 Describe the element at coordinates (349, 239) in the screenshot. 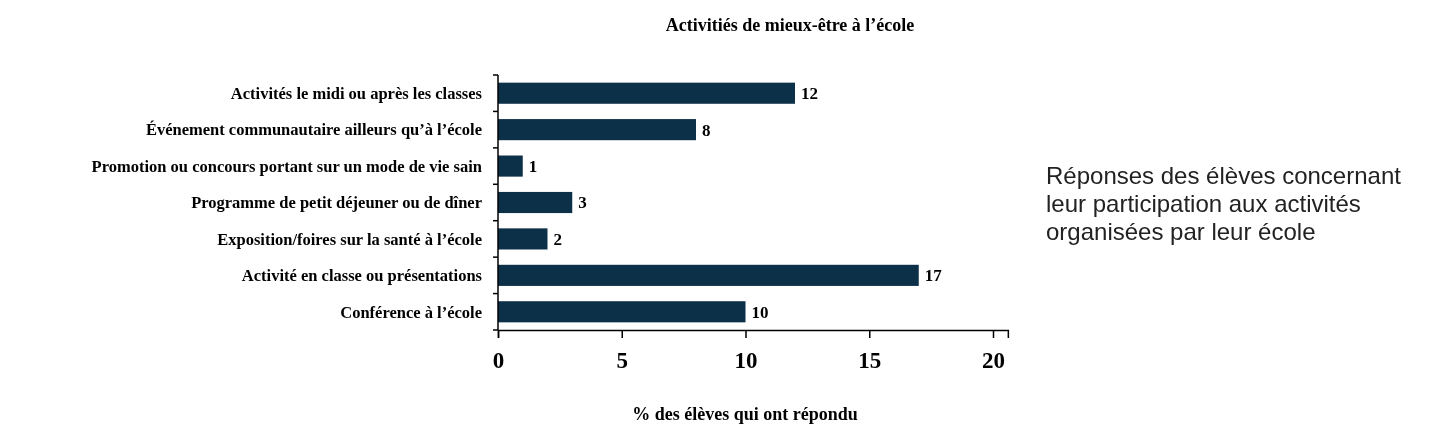

I see `y-tick-label: Exposition/foires sur la santé à l’école` at that location.